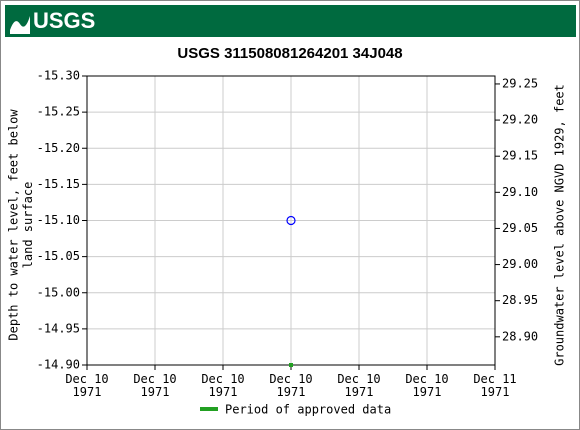 The width and height of the screenshot is (580, 430). What do you see at coordinates (58, 148) in the screenshot?
I see `y-tick-label: -15.20` at bounding box center [58, 148].